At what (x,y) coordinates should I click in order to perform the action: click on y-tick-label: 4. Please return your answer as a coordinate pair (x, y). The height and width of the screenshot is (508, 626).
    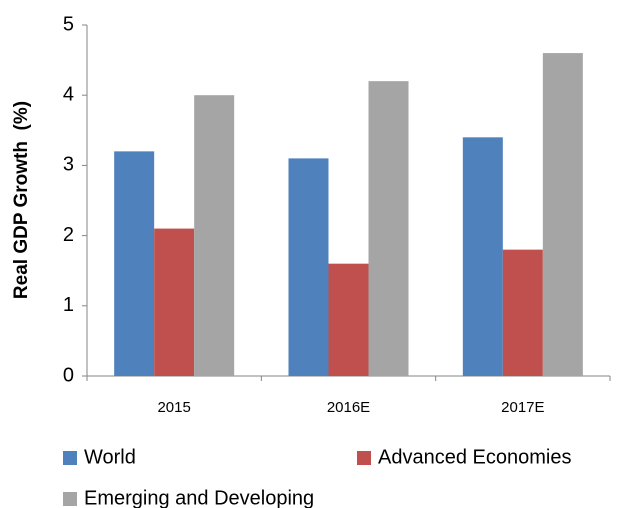
    Looking at the image, I should click on (68, 94).